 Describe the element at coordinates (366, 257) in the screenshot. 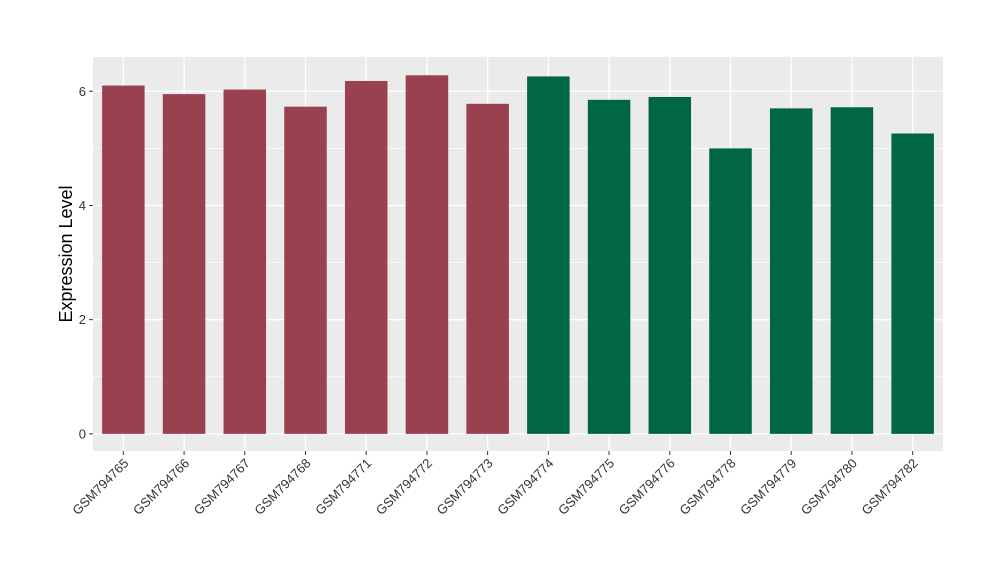

I see `bar-GSM794771` at that location.